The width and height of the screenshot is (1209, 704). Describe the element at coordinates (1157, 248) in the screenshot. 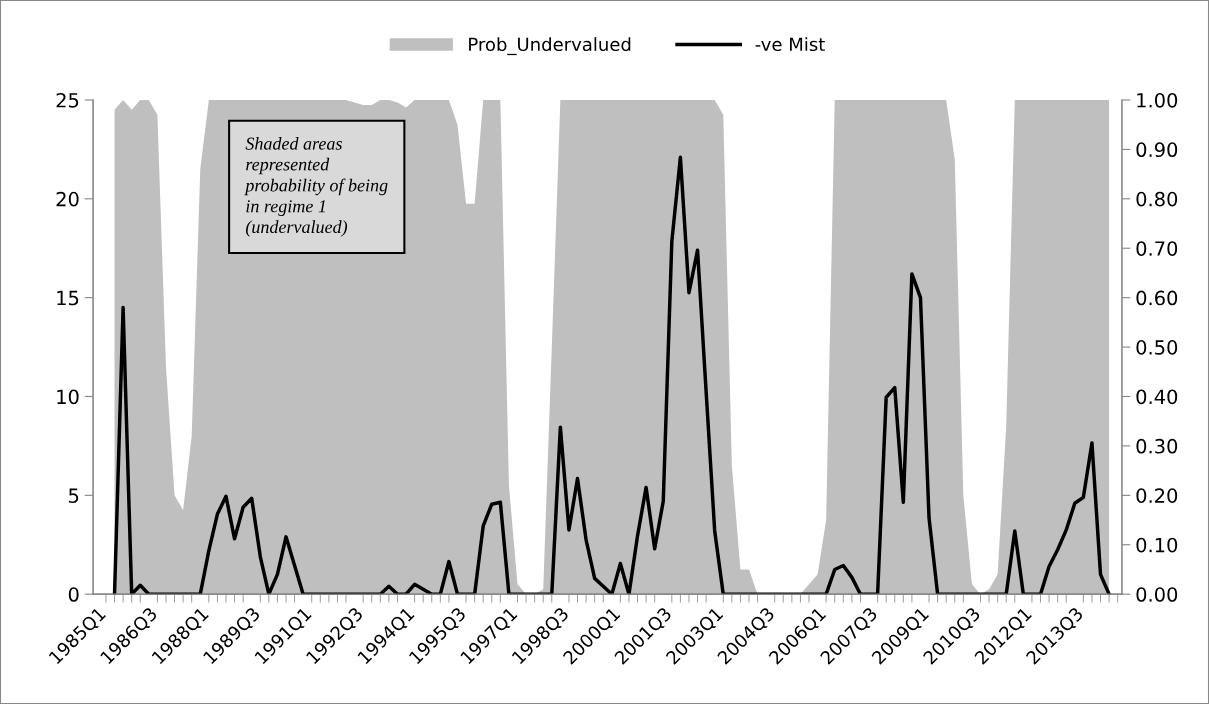

I see `y2-tick-label: 0.70` at that location.